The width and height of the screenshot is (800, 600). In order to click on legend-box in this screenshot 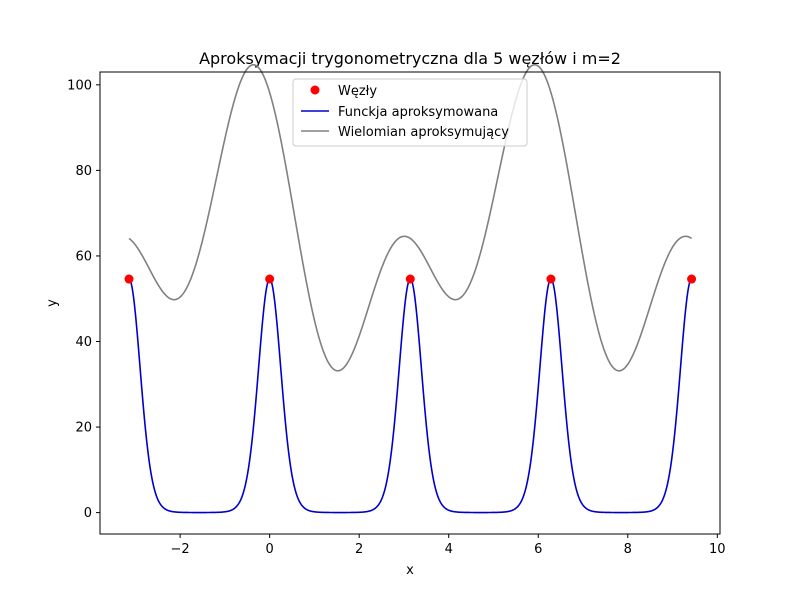, I will do `click(410, 112)`.